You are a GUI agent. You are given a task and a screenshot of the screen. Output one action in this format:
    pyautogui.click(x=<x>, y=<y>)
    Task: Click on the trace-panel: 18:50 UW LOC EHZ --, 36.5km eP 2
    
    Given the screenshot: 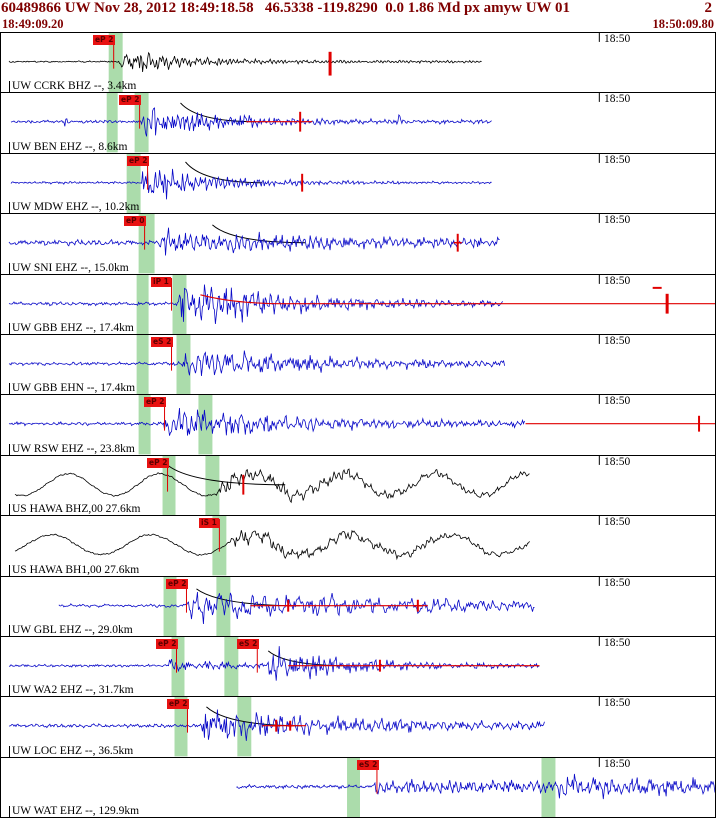 What is the action you would take?
    pyautogui.click(x=358, y=726)
    